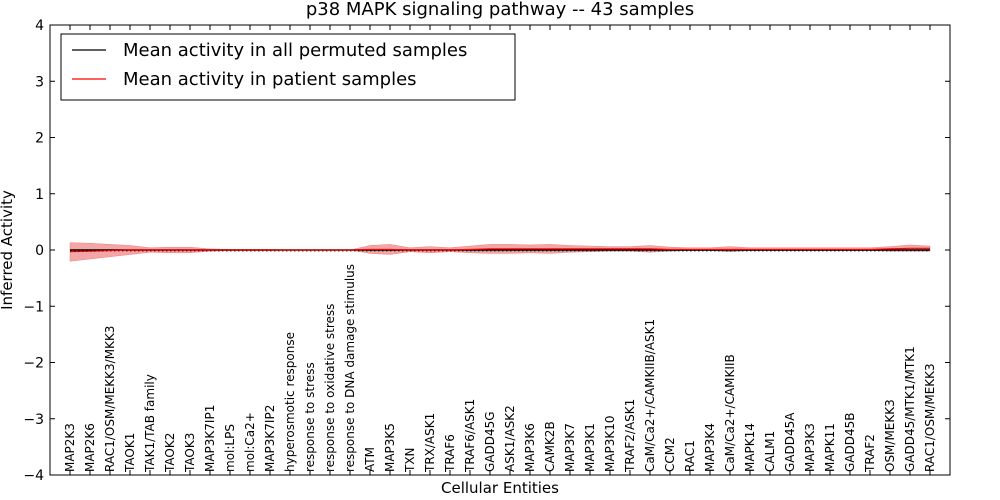 The image size is (1000, 500). What do you see at coordinates (810, 447) in the screenshot?
I see `x-tick-label-37: MAP3K3` at bounding box center [810, 447].